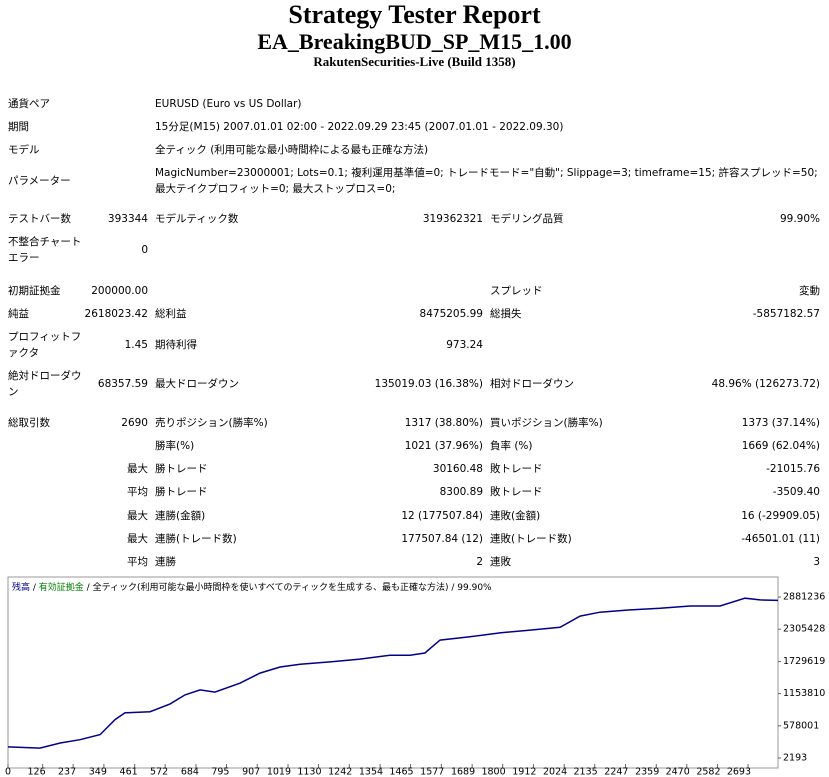 The height and width of the screenshot is (777, 829). What do you see at coordinates (45, 345) in the screenshot?
I see `stat-label: プロフィットファクタ` at bounding box center [45, 345].